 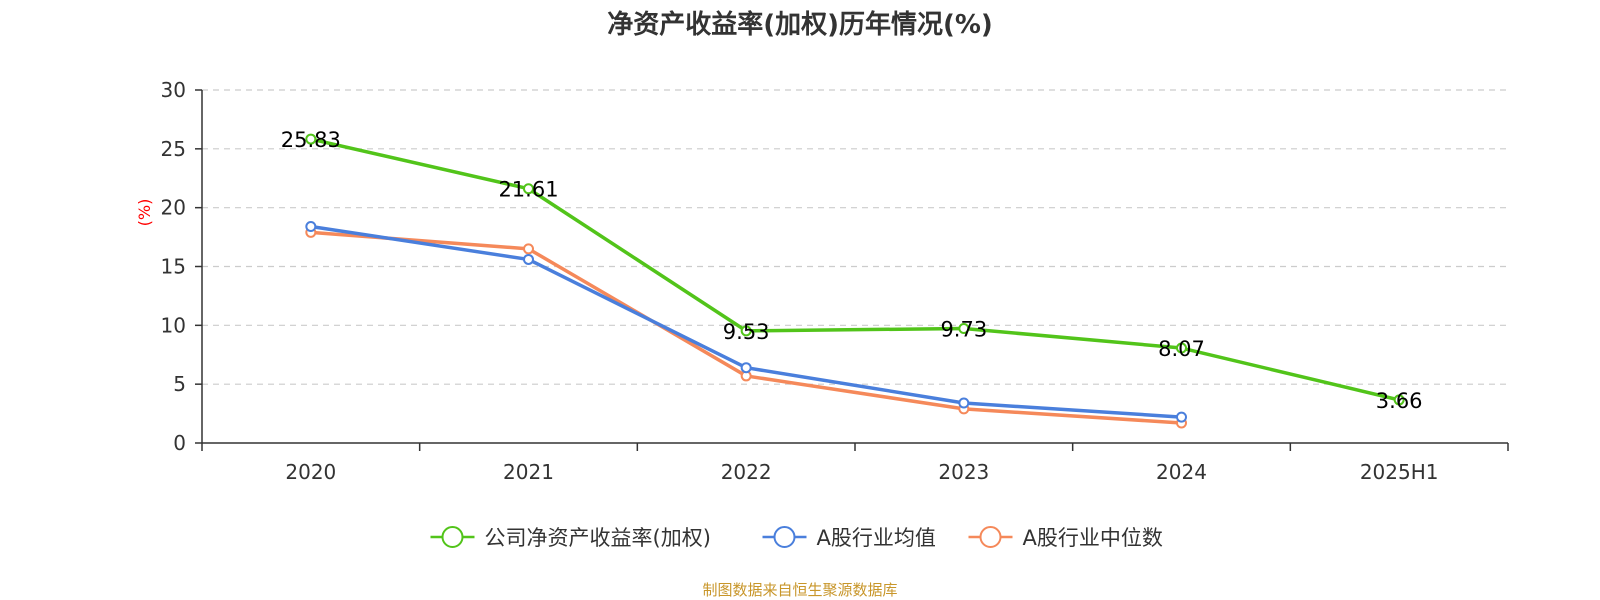 I want to click on y-tick-label: 5, so click(x=179, y=384).